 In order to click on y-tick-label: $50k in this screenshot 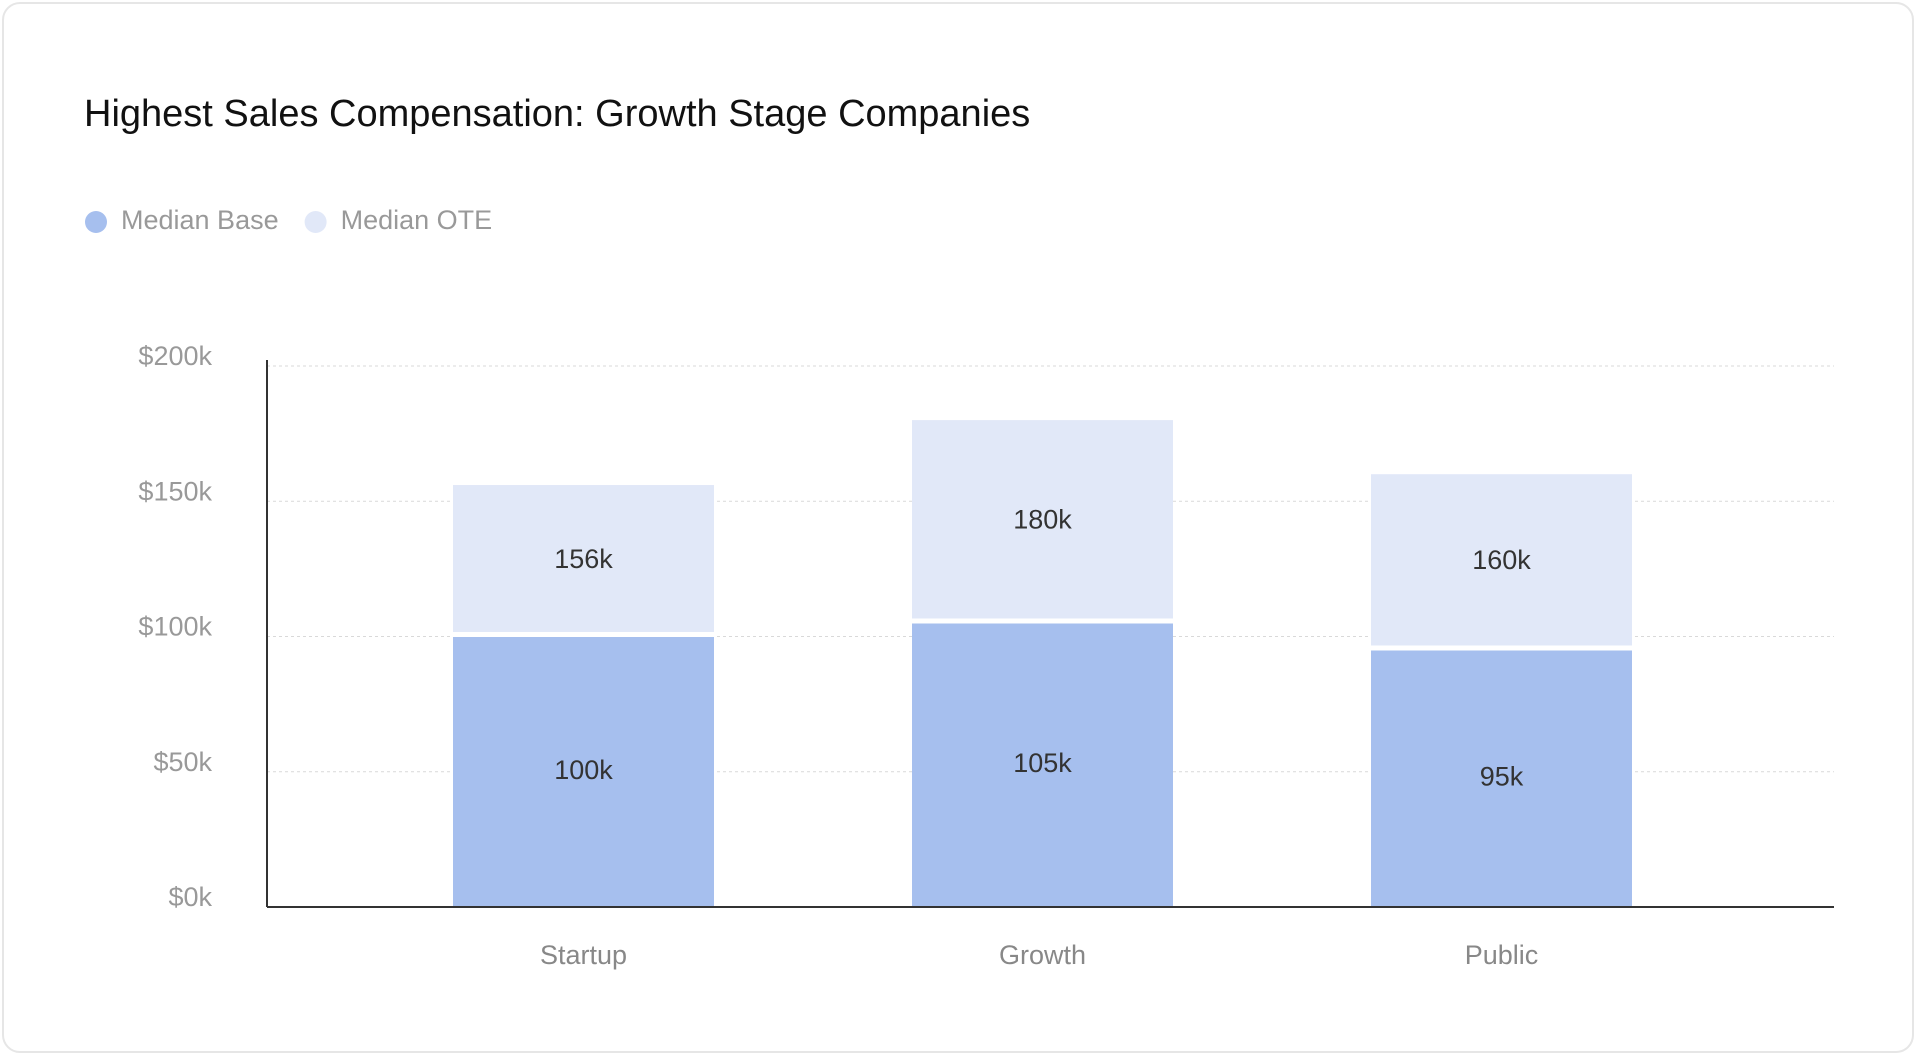, I will do `click(182, 762)`.